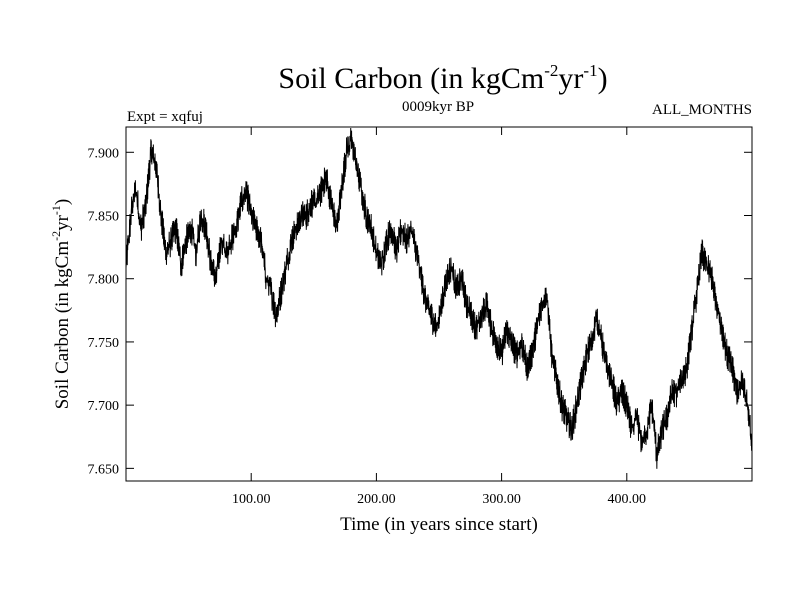  Describe the element at coordinates (501, 499) in the screenshot. I see `x-tick-label: 300.00` at that location.